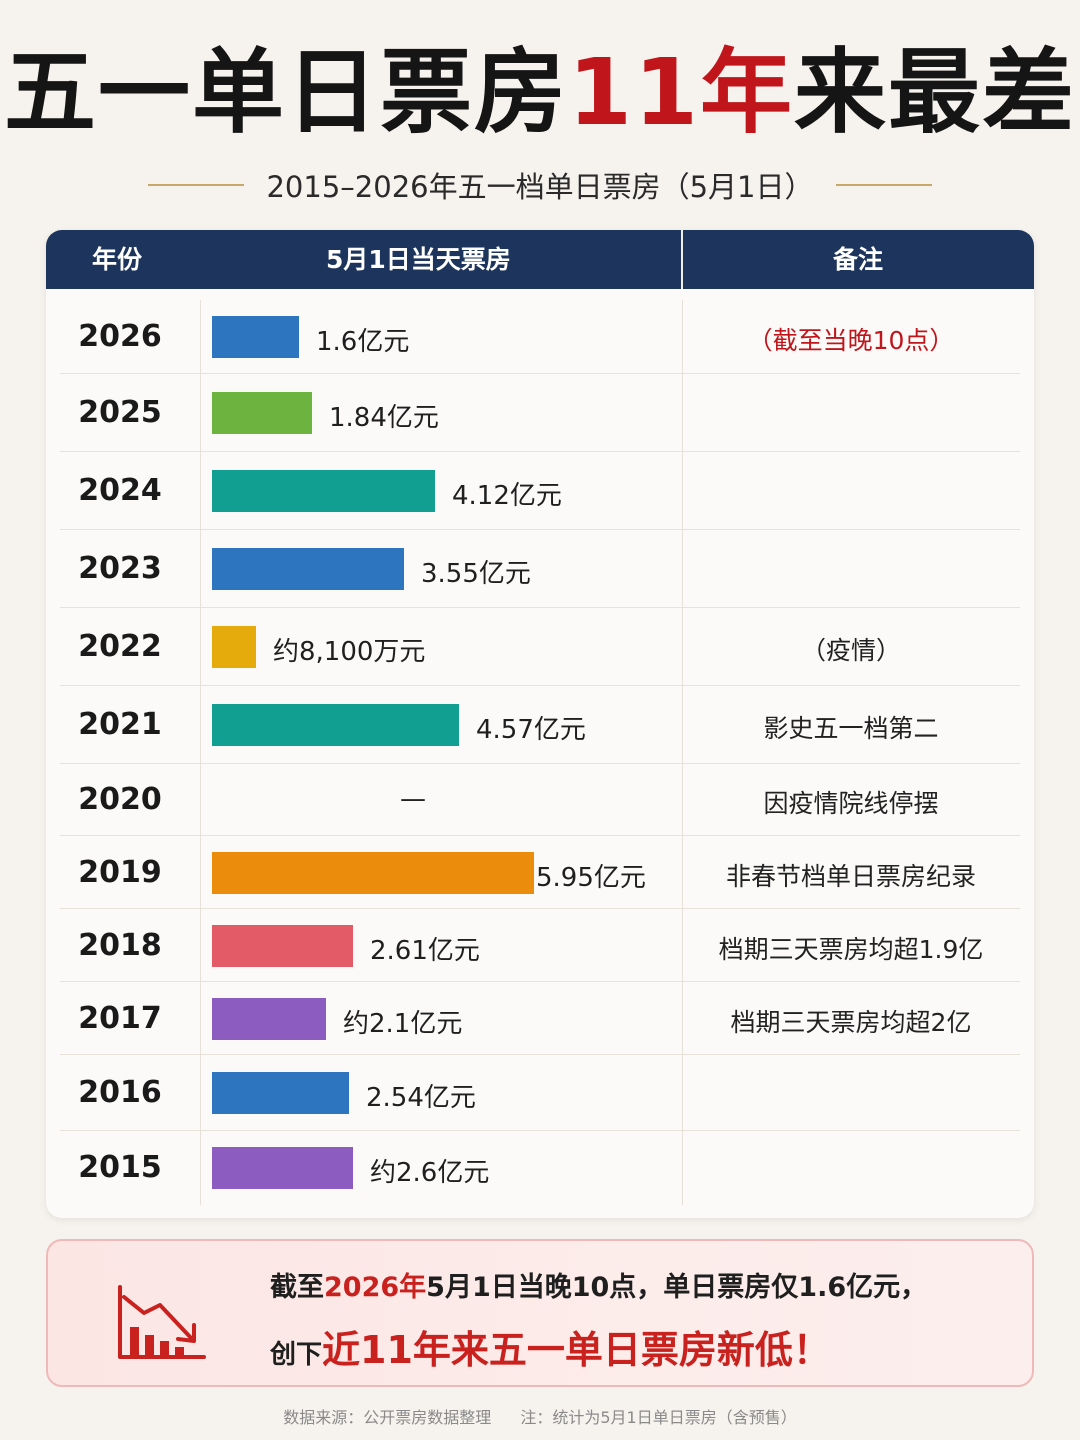 The image size is (1080, 1440). What do you see at coordinates (851, 1022) in the screenshot?
I see `row-note: 档期三天票房均超2亿` at bounding box center [851, 1022].